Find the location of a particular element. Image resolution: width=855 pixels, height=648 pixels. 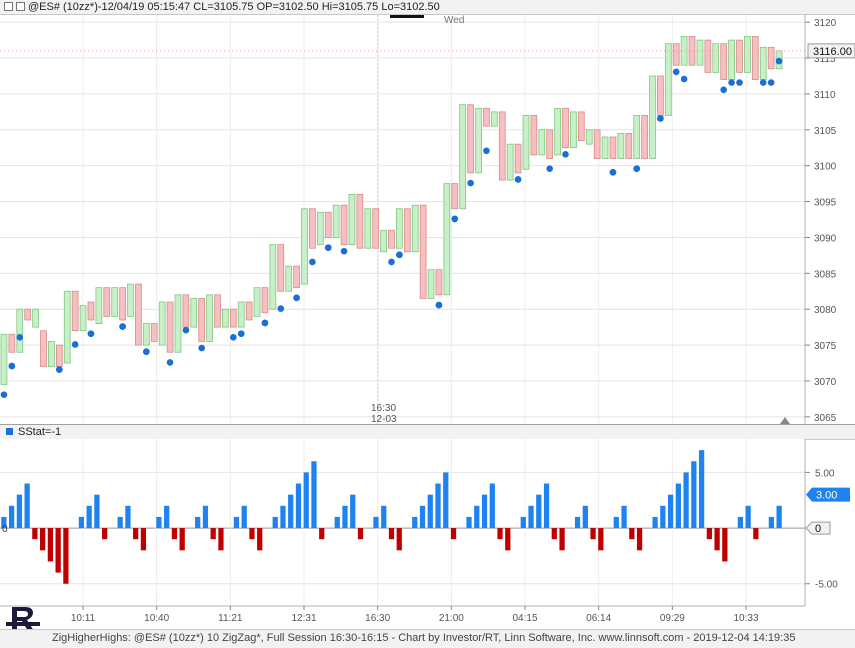

indicator-color-icon is located at coordinates (9, 431).